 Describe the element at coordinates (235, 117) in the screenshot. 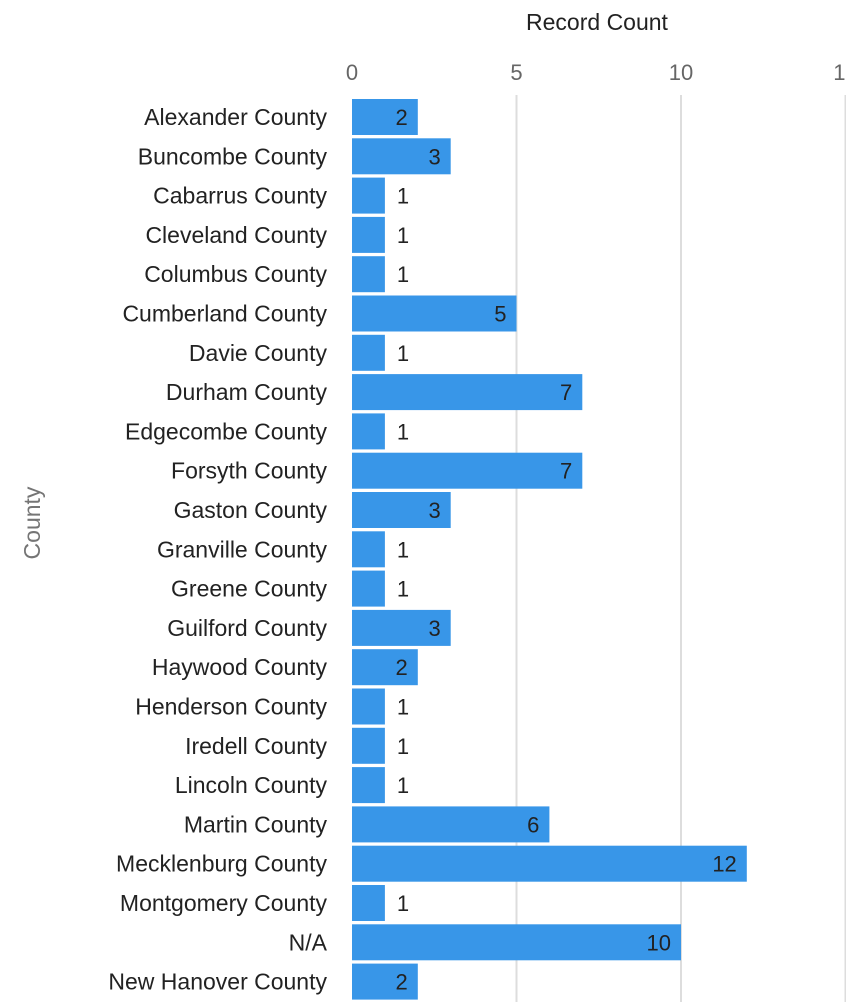

I see `category-label: Alexander County` at that location.